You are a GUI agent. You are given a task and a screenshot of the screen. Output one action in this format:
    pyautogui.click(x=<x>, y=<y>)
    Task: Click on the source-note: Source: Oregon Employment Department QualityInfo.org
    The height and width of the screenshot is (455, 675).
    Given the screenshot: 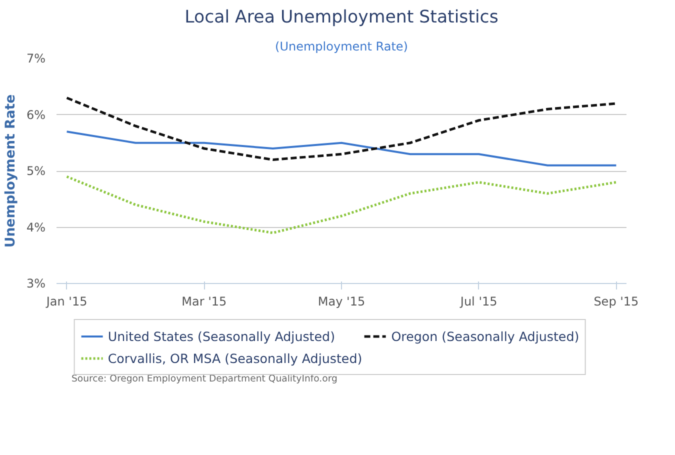 What is the action you would take?
    pyautogui.click(x=205, y=379)
    